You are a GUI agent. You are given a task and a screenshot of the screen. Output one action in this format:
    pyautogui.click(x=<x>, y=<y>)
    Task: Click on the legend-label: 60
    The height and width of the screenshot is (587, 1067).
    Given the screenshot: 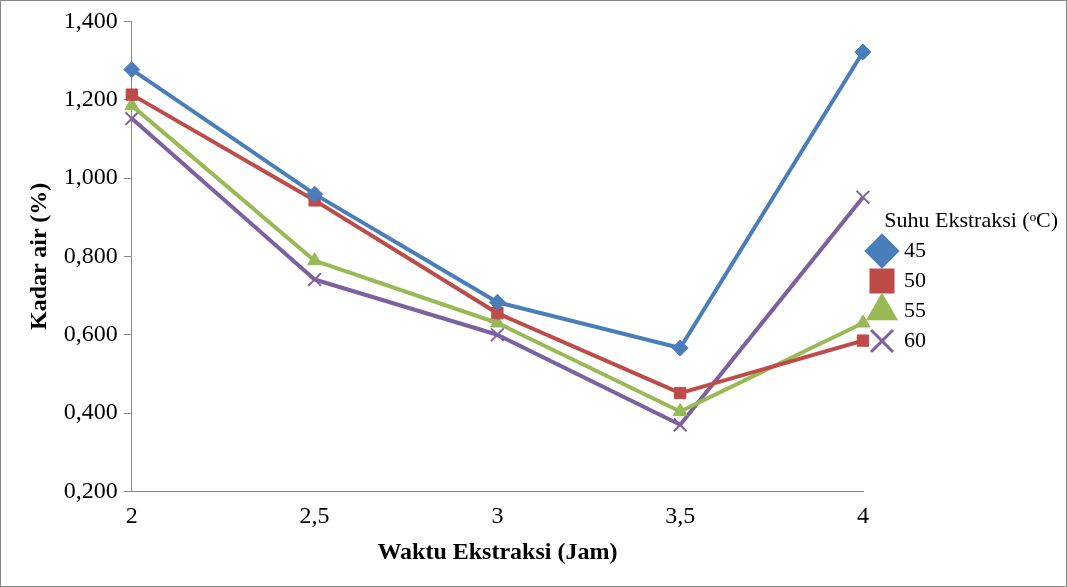 What is the action you would take?
    pyautogui.click(x=915, y=339)
    